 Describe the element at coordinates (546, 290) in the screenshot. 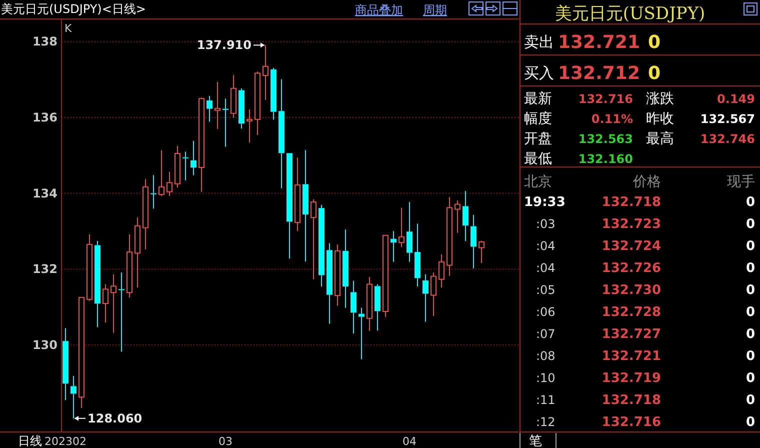

I see `text: :05` at that location.